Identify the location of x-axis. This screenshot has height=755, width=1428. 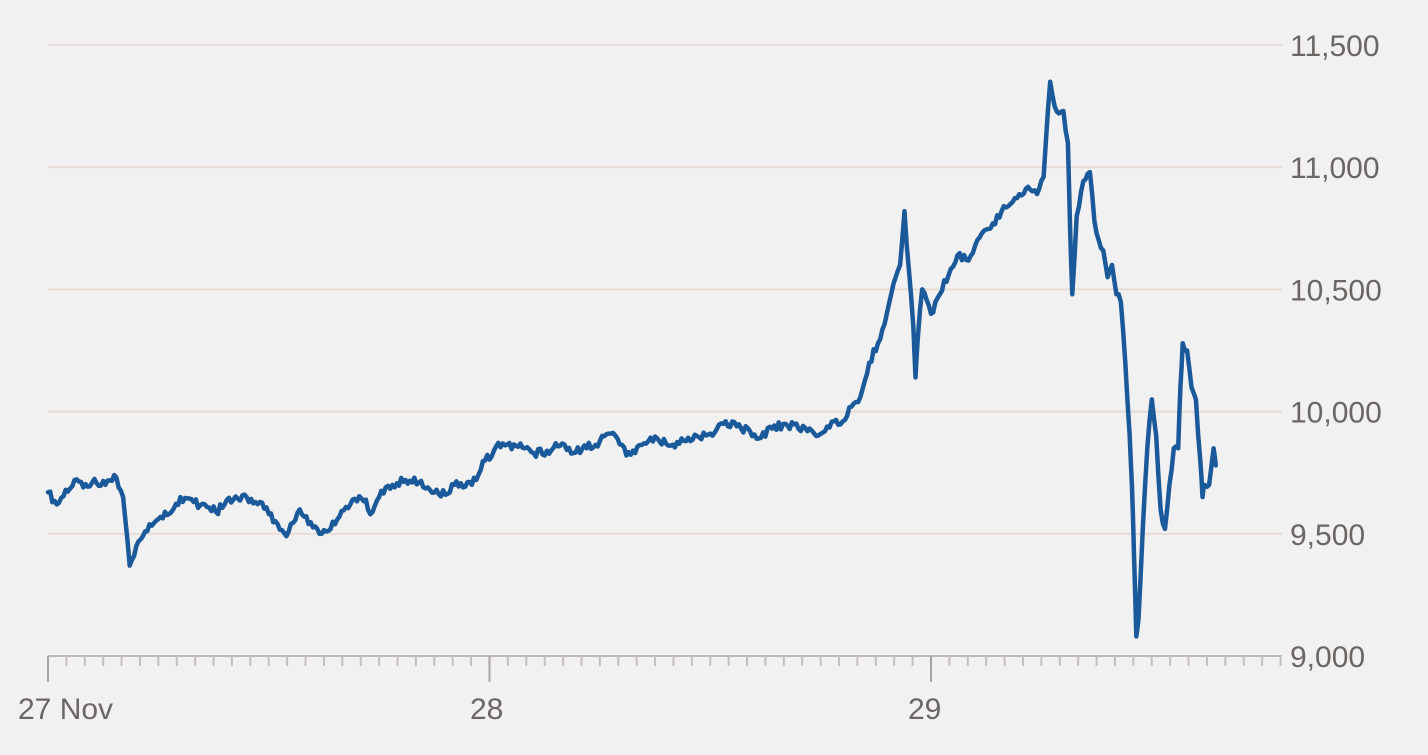
(664, 668).